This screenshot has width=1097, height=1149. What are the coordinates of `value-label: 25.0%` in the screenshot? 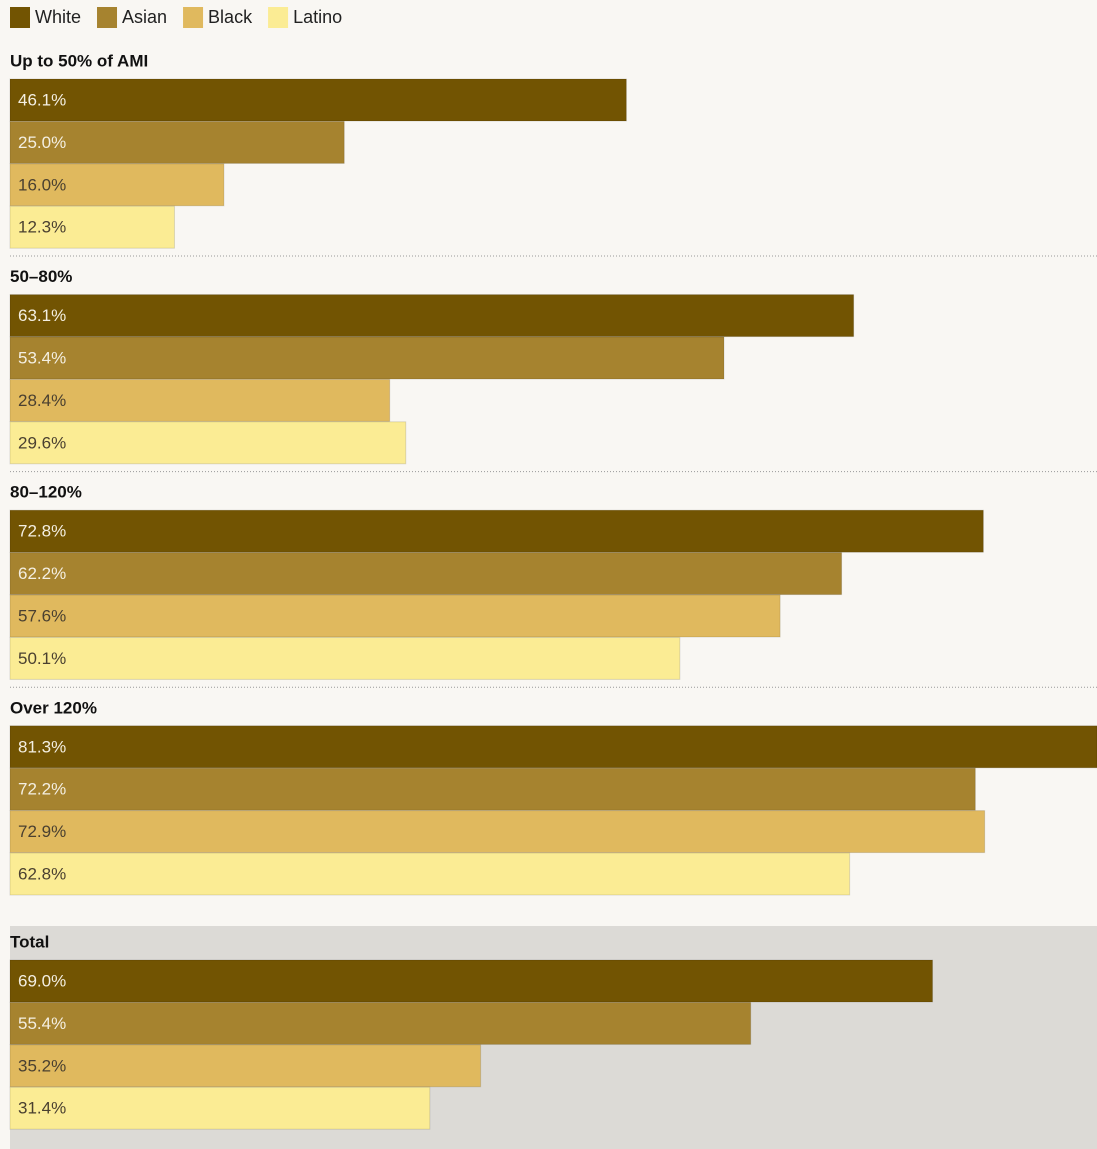 It's located at (42, 142).